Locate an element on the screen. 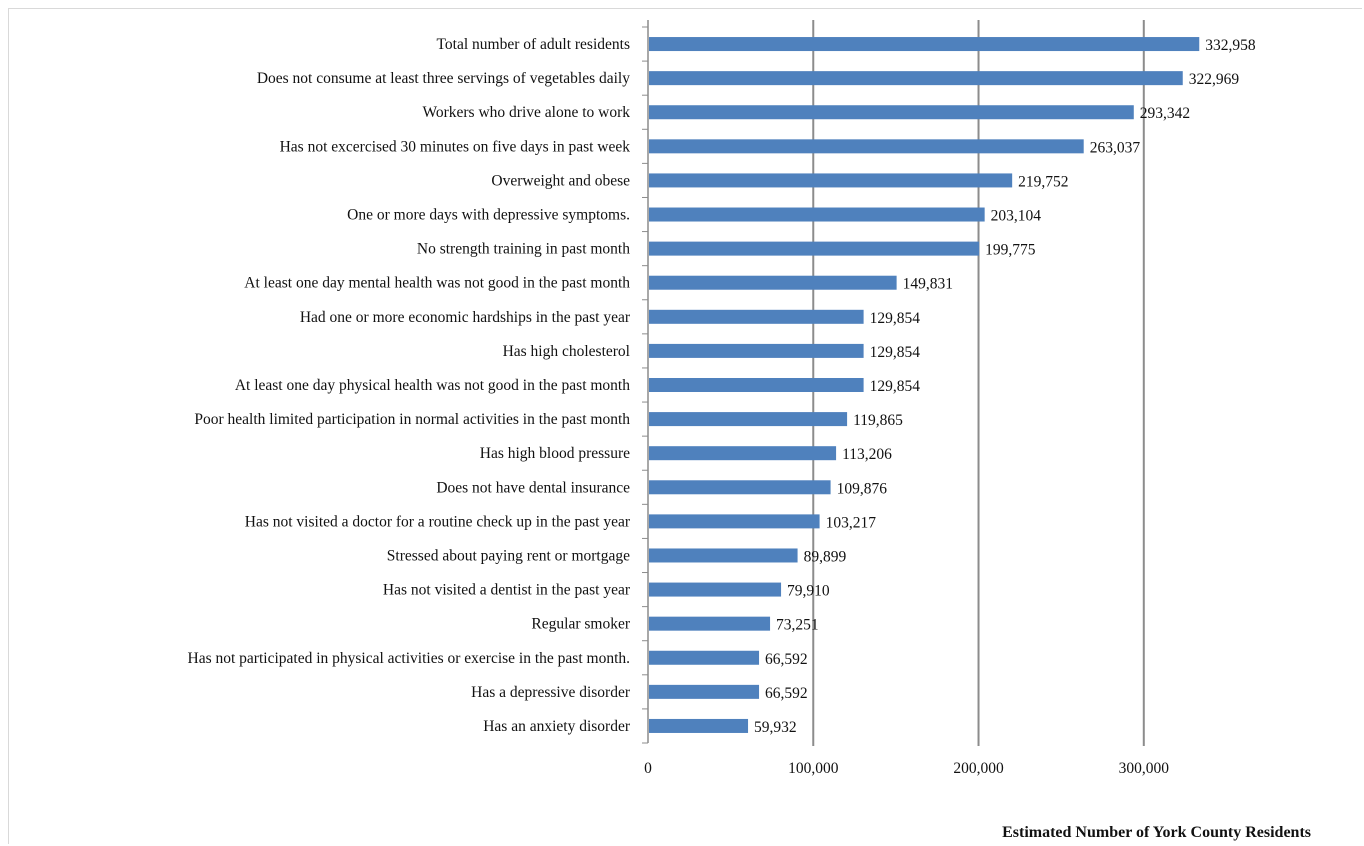  value-label: 119,865 is located at coordinates (878, 420).